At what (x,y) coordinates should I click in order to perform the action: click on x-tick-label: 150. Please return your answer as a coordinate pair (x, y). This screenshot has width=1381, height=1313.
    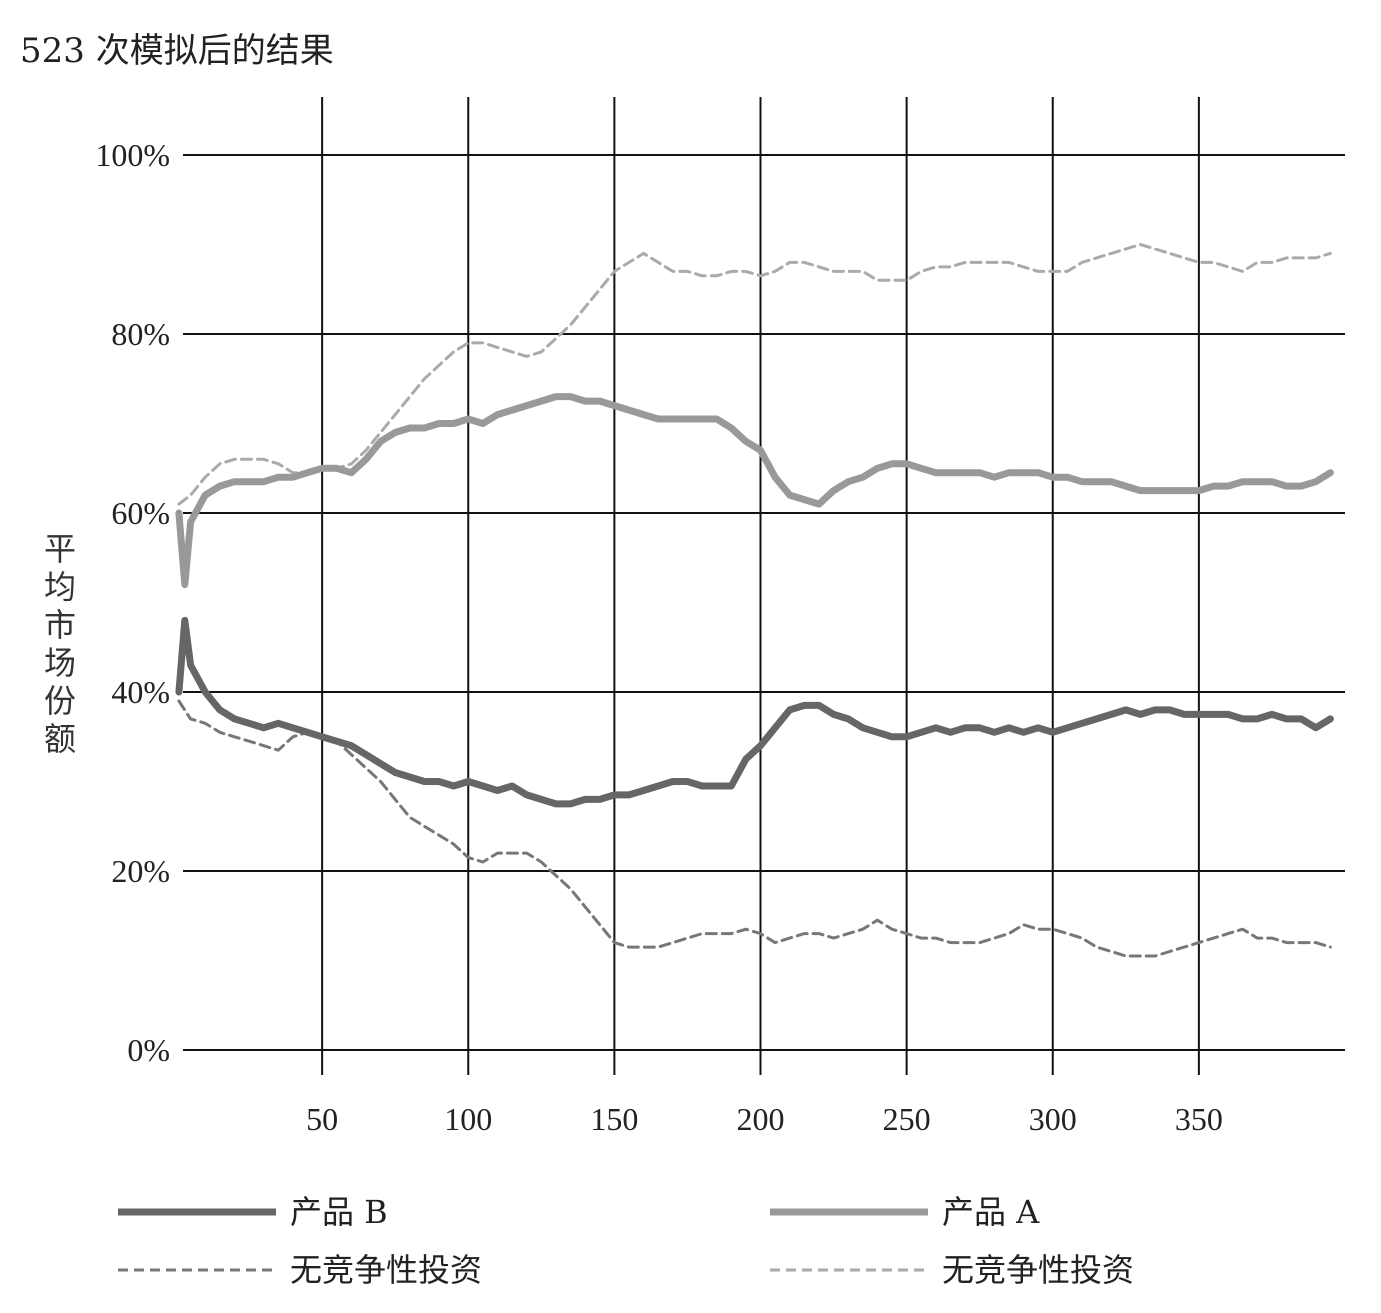
    Looking at the image, I should click on (614, 1119).